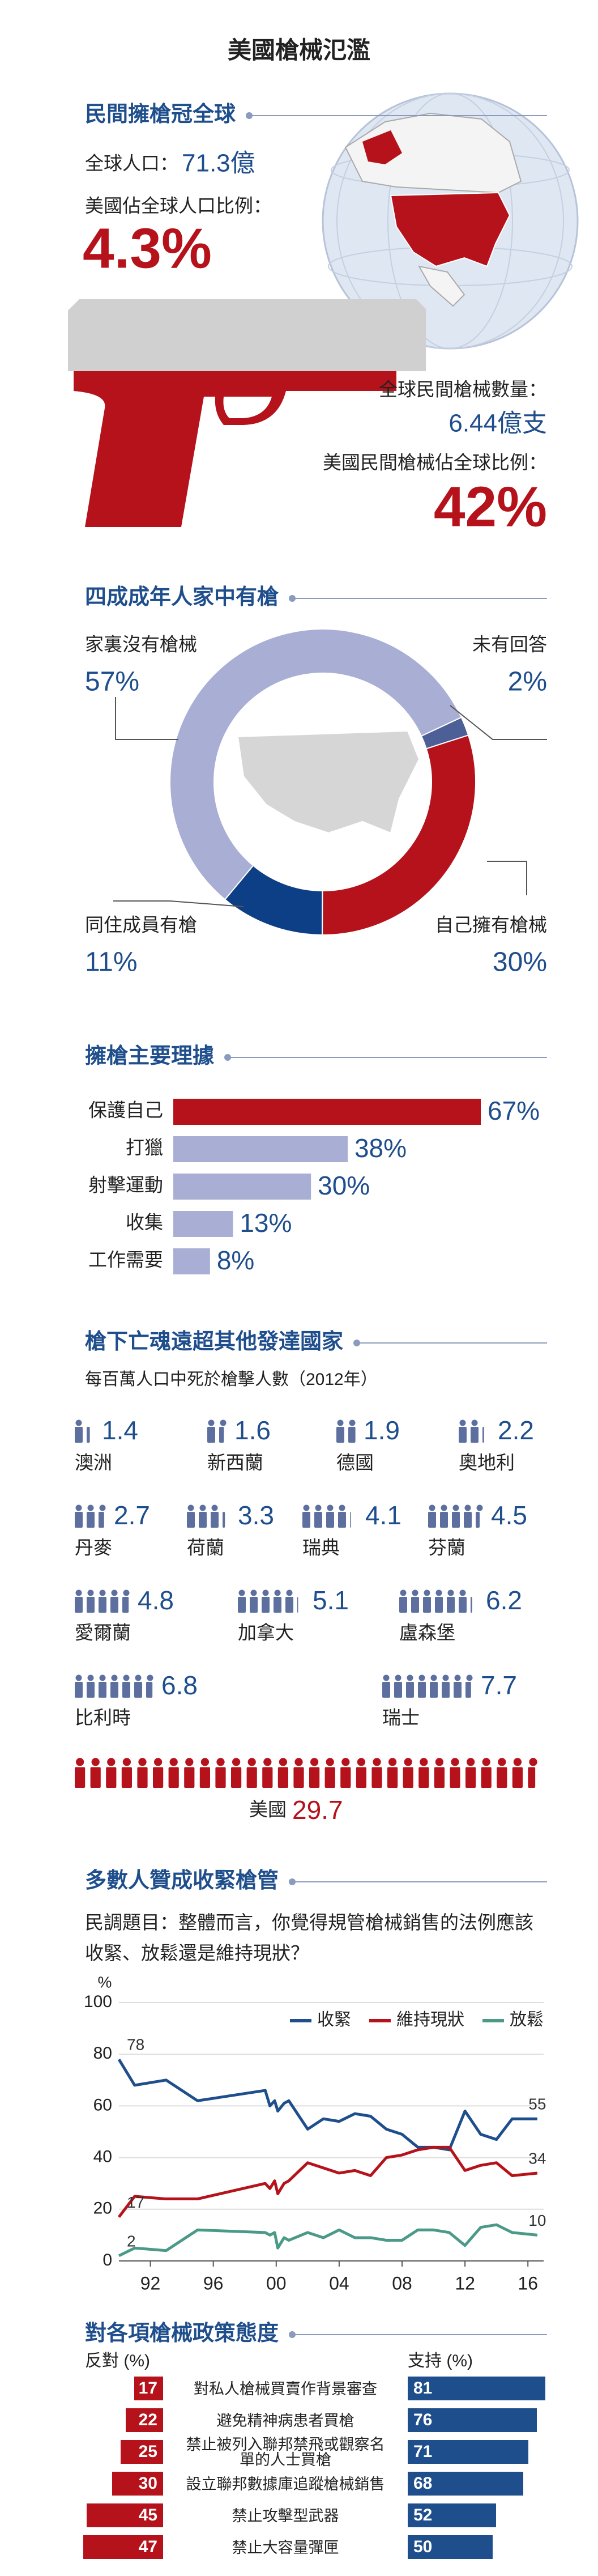 The width and height of the screenshot is (598, 2576). What do you see at coordinates (266, 1632) in the screenshot?
I see `pictogram-label: 加拿大` at bounding box center [266, 1632].